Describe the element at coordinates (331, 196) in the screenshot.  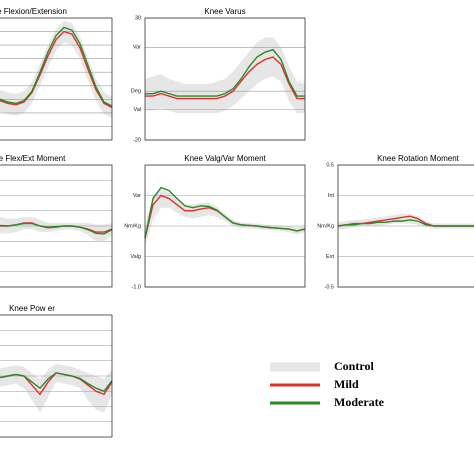
I see `y-tick-label: Int` at that location.